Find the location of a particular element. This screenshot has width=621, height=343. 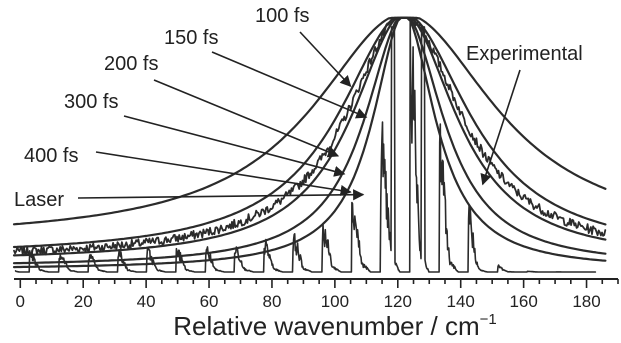

x-tick-label: 120 is located at coordinates (398, 301).